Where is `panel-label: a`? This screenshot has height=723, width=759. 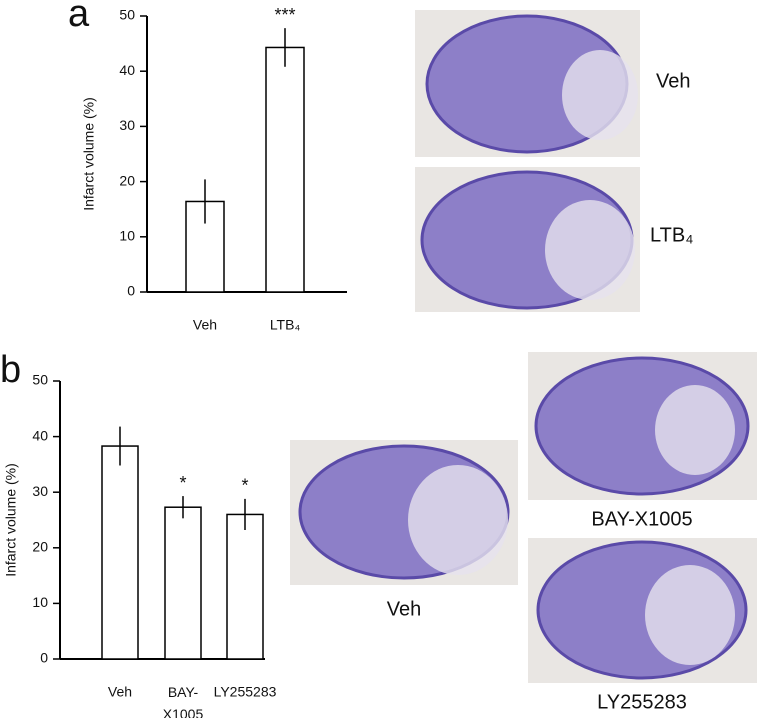
panel-label: a is located at coordinates (79, 17).